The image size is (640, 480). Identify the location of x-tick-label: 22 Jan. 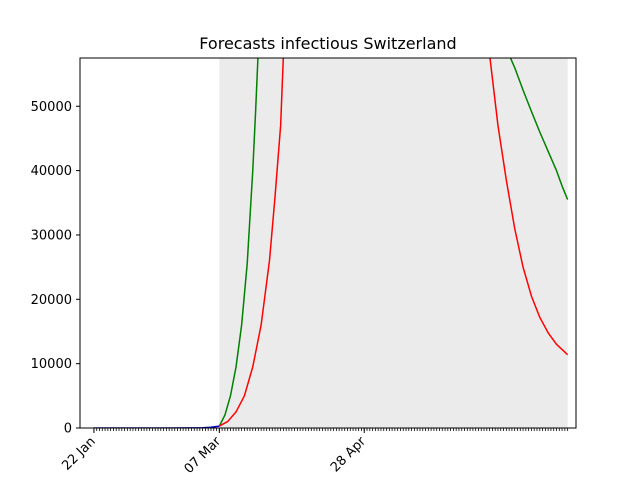
(78, 453).